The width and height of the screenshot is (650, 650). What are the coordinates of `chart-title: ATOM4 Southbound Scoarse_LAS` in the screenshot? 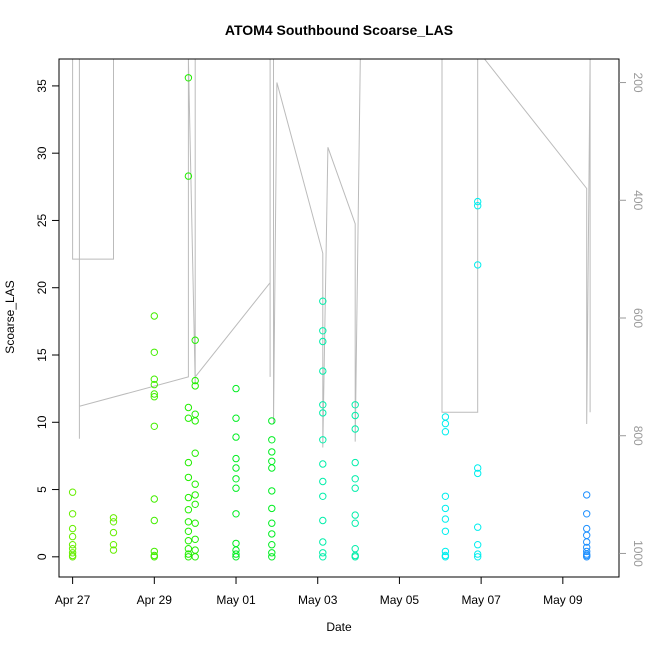 It's located at (339, 30).